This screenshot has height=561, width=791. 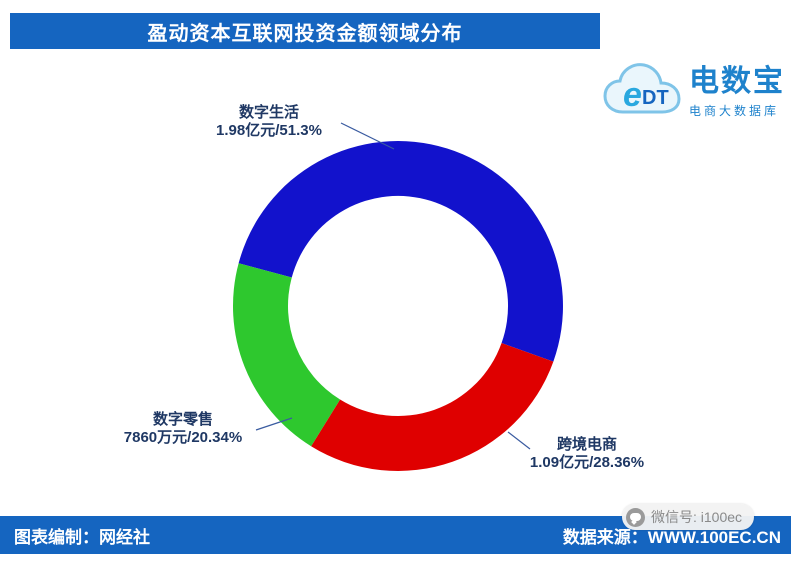 I want to click on segment-label-digital-life: 数字生活 1.98亿元/51.3%, so click(x=269, y=122).